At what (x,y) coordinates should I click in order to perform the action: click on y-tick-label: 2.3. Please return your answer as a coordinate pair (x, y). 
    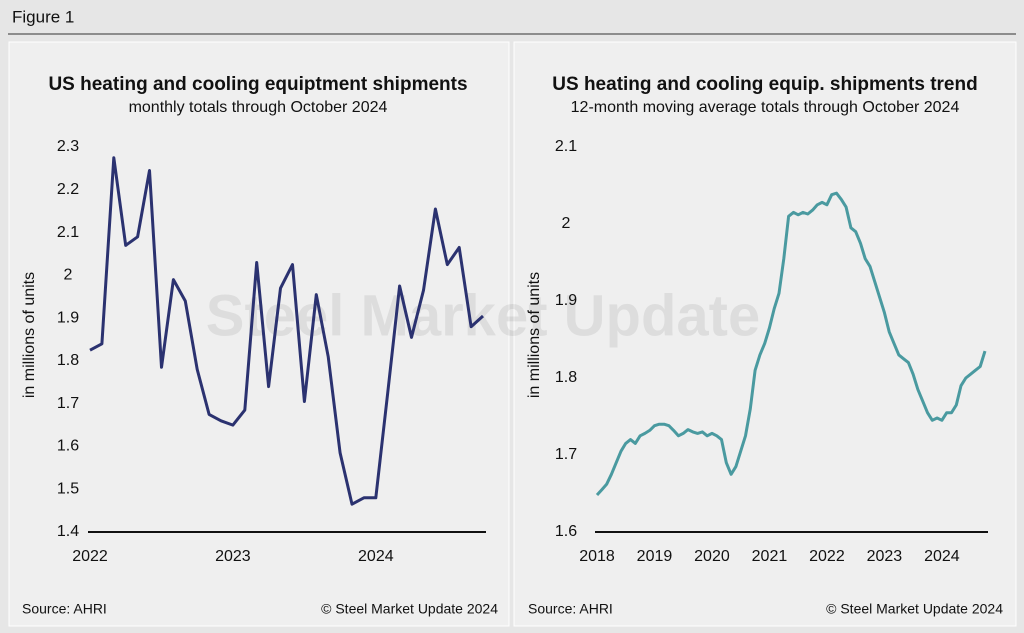
    Looking at the image, I should click on (68, 146).